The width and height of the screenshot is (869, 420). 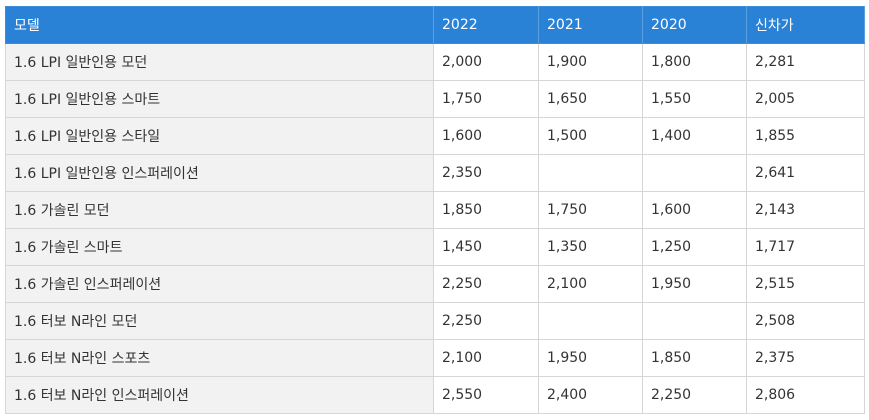 What do you see at coordinates (805, 247) in the screenshot?
I see `new-price-cell: 1,717` at bounding box center [805, 247].